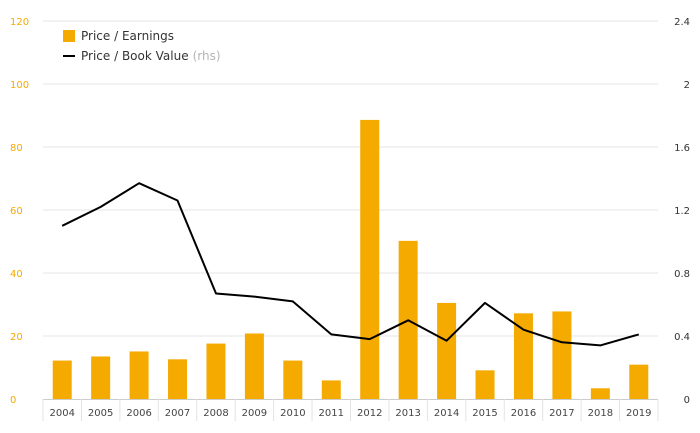 Image resolution: width=700 pixels, height=433 pixels. Describe the element at coordinates (369, 413) in the screenshot. I see `x-axis-tick-label: 2012` at that location.